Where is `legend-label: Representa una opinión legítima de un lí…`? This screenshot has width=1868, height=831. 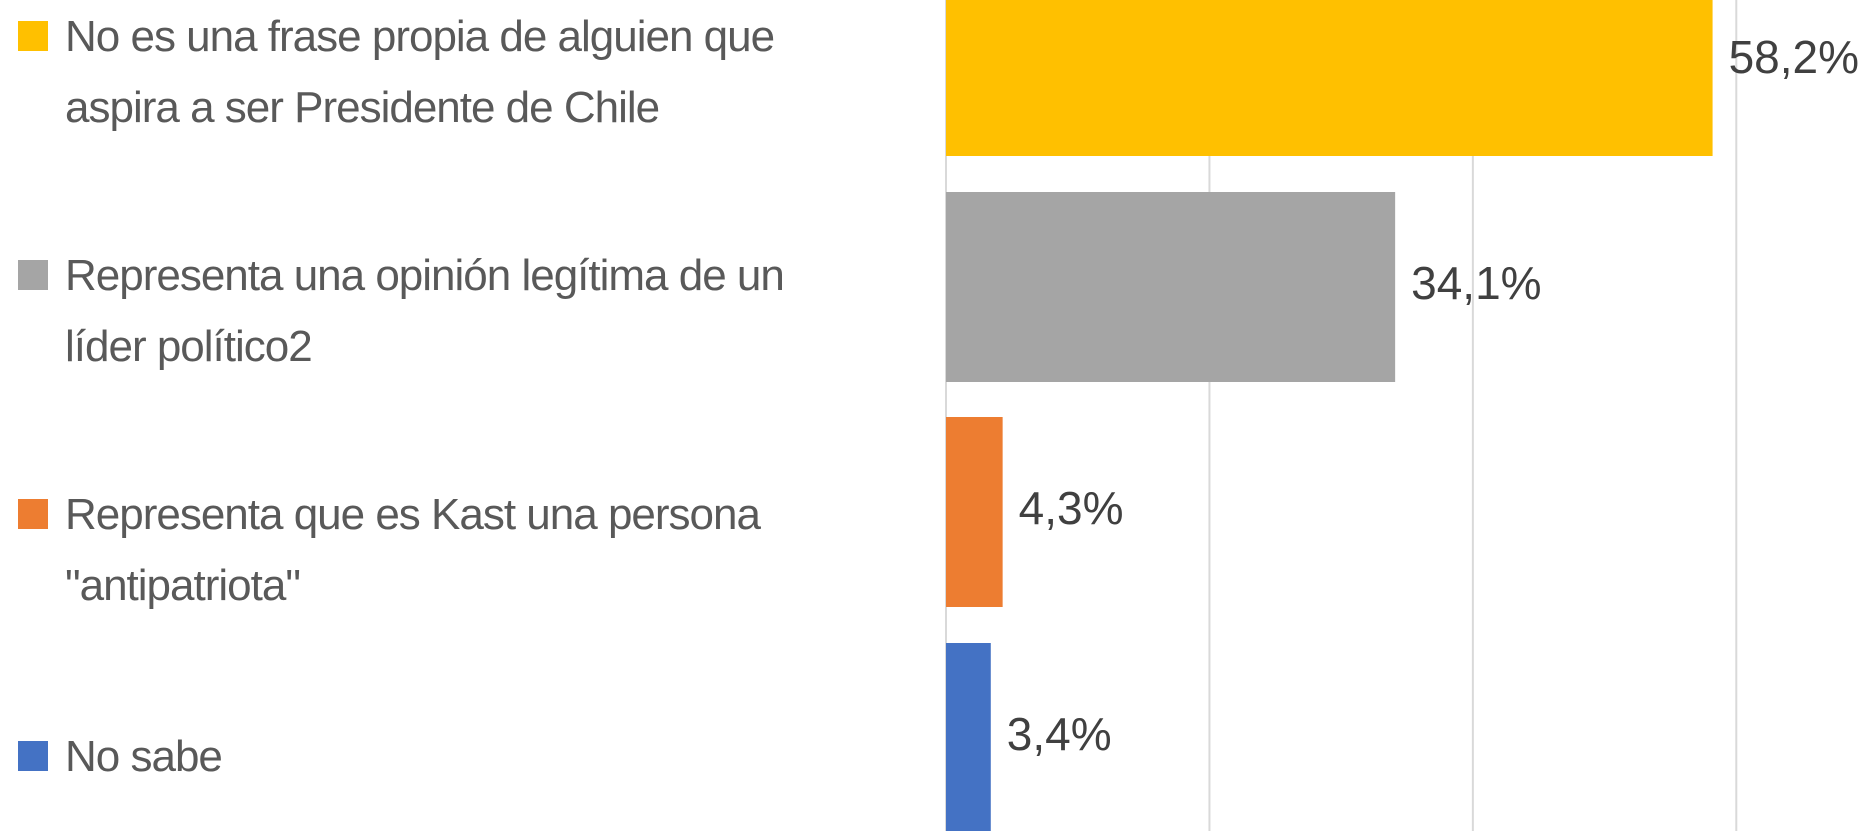
legend-label: Representa una opinión legítima de un lí… is located at coordinates (425, 311).